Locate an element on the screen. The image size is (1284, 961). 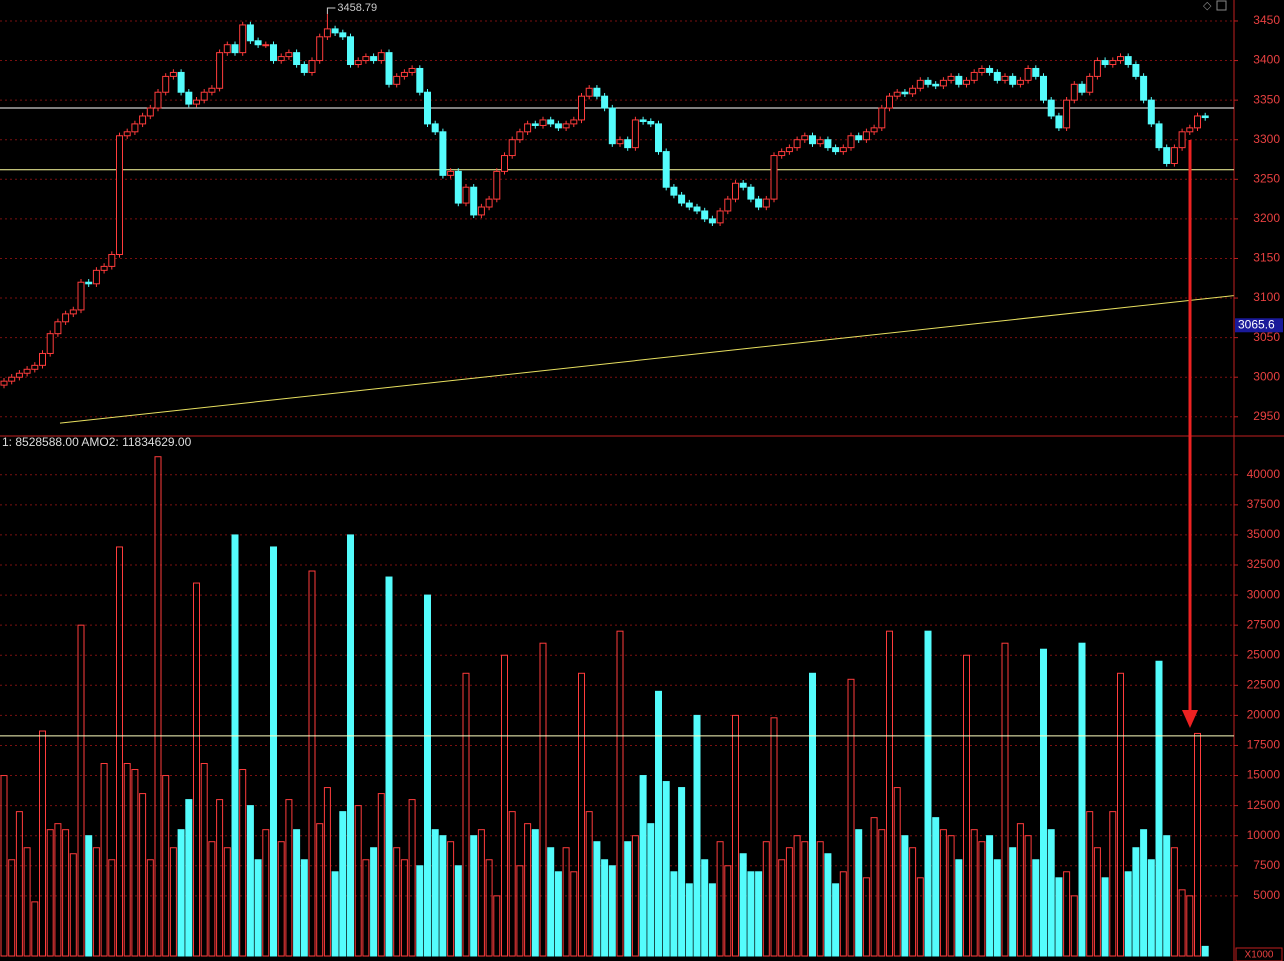
high-label: 3458.79 is located at coordinates (357, 8).